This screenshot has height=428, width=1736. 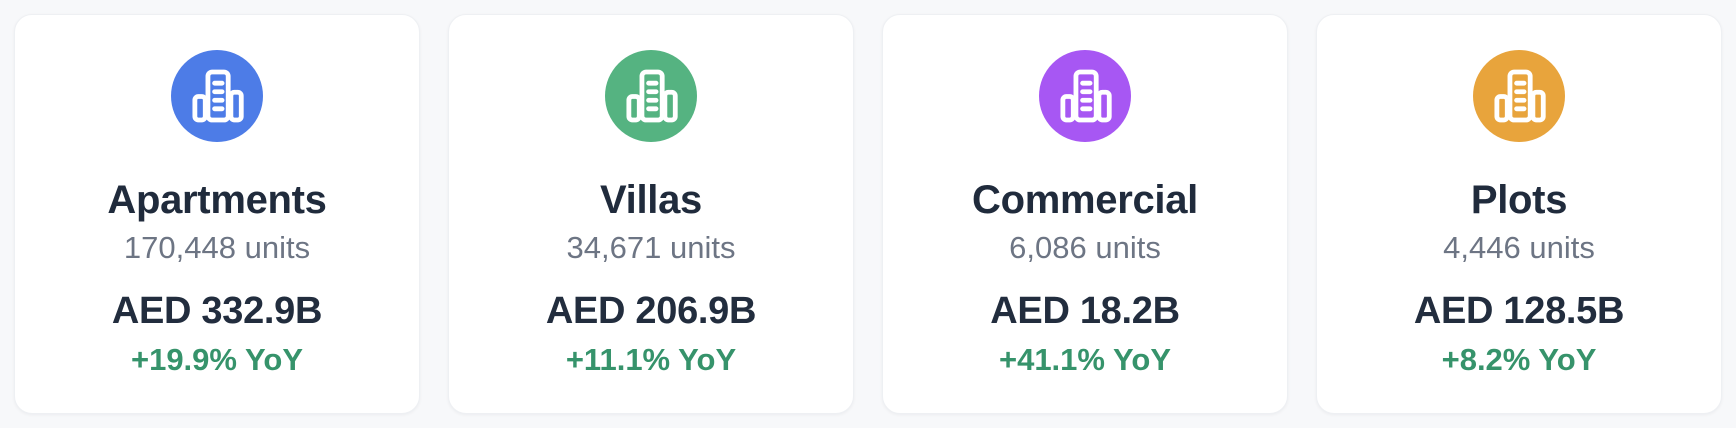 I want to click on yoy-change: +8.2% YoY, so click(x=1519, y=359).